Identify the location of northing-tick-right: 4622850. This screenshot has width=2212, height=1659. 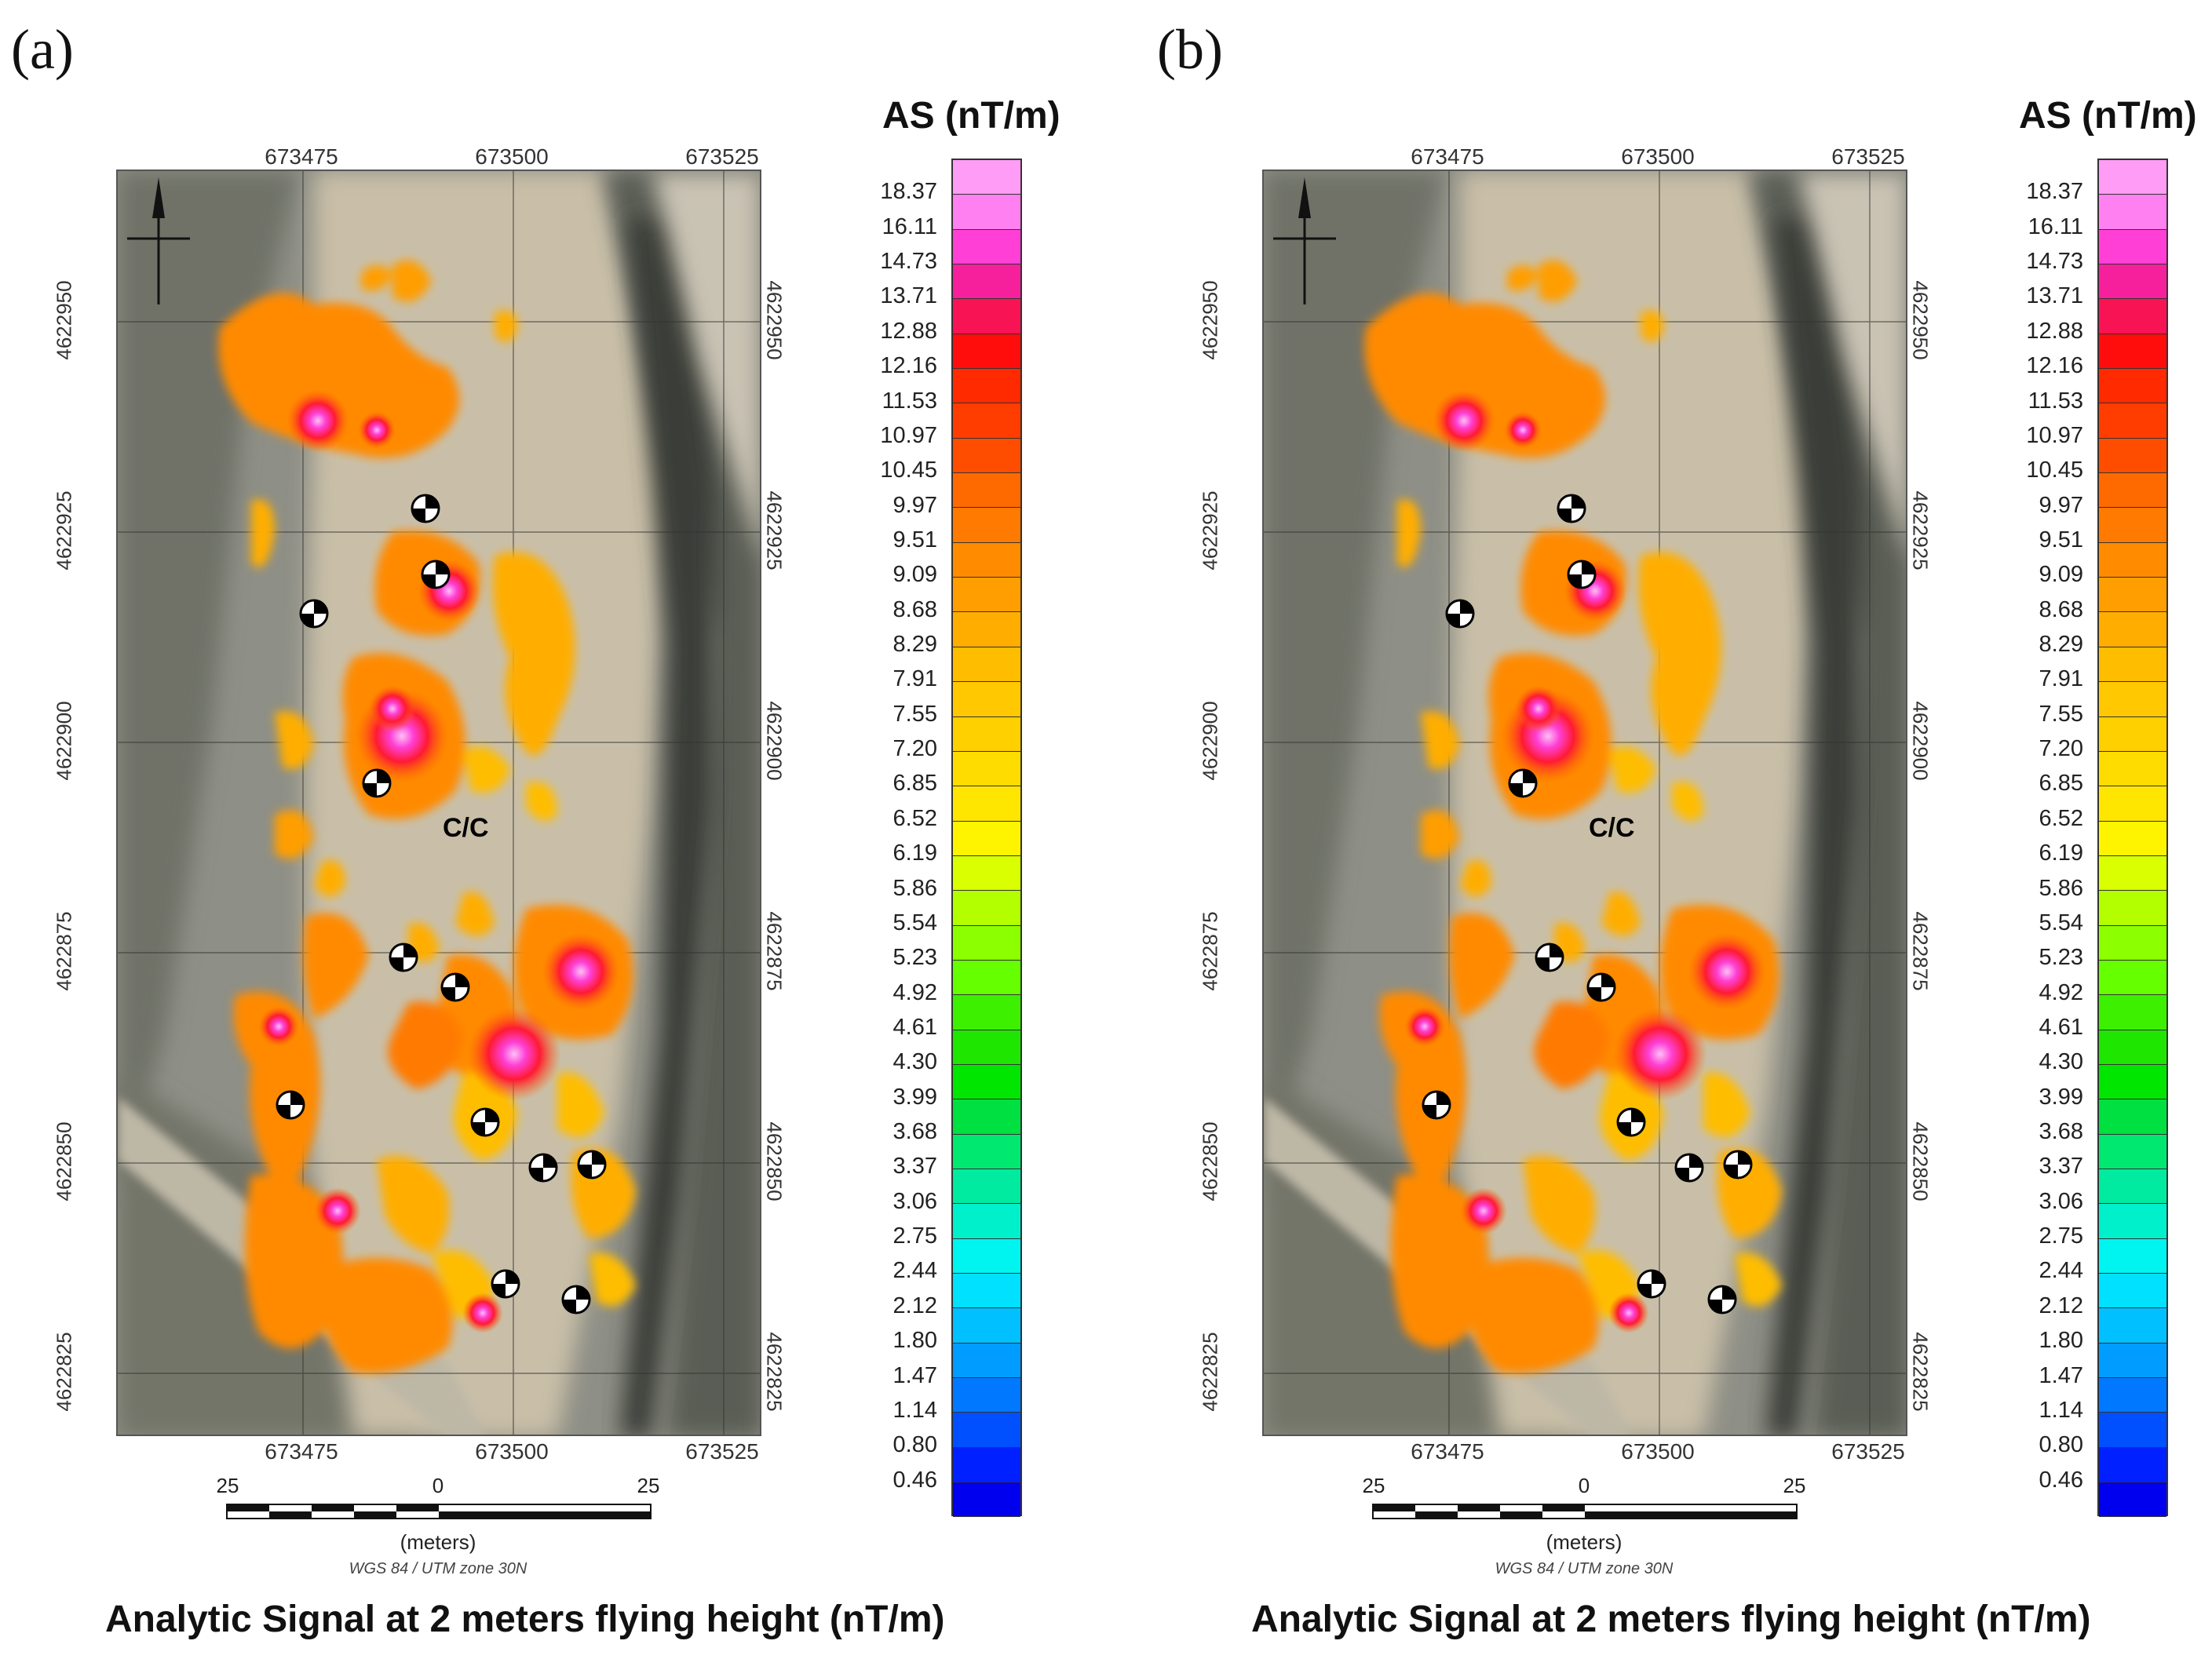
(1920, 1161).